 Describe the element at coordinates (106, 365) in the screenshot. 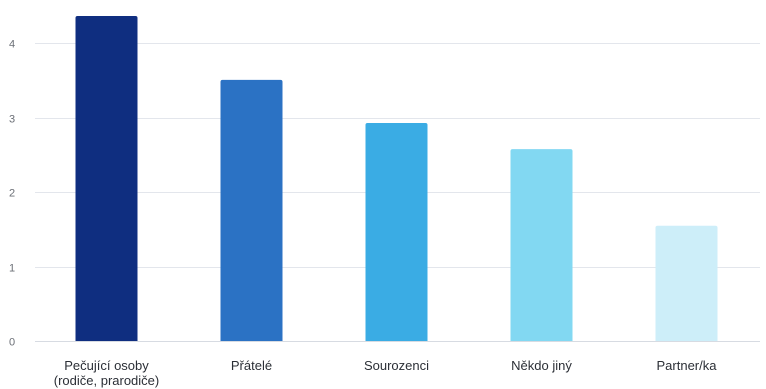

I see `x-category-label-line: Pečující osoby` at that location.